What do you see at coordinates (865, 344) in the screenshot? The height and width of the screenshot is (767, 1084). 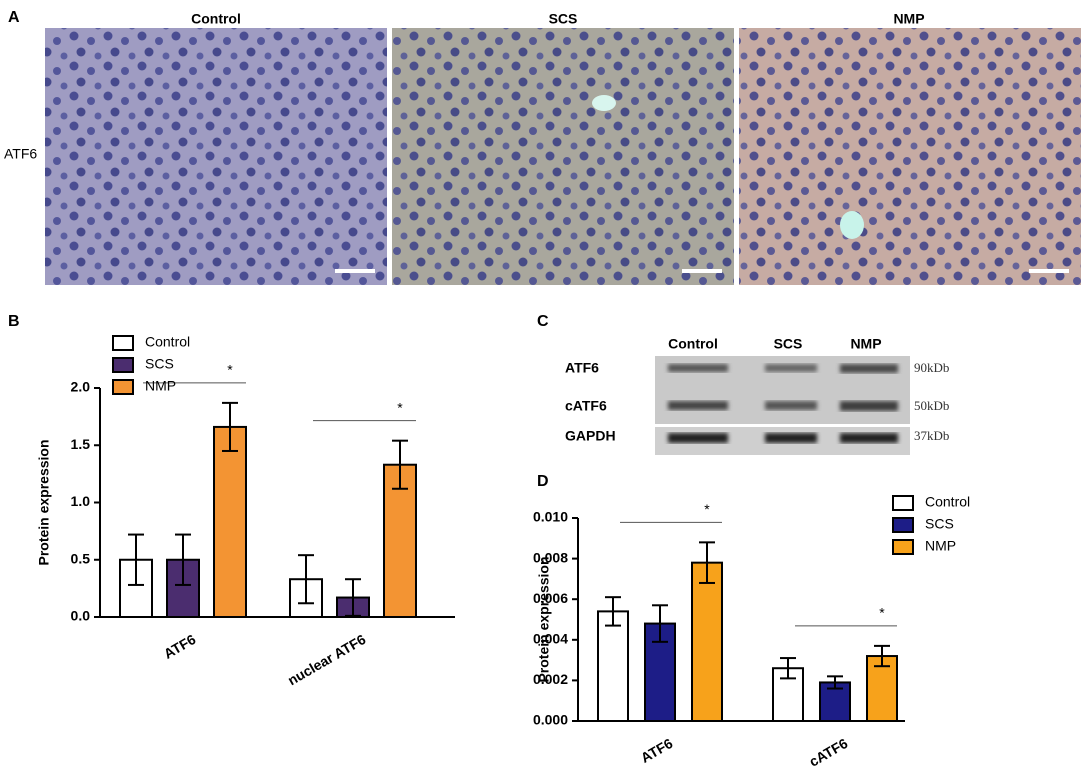 I see `blot-lane-label: NMP` at bounding box center [865, 344].